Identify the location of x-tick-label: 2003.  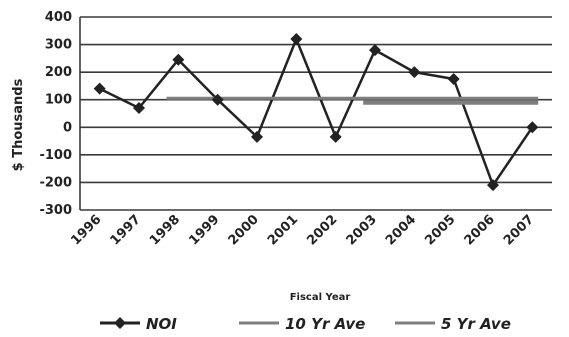
(362, 230).